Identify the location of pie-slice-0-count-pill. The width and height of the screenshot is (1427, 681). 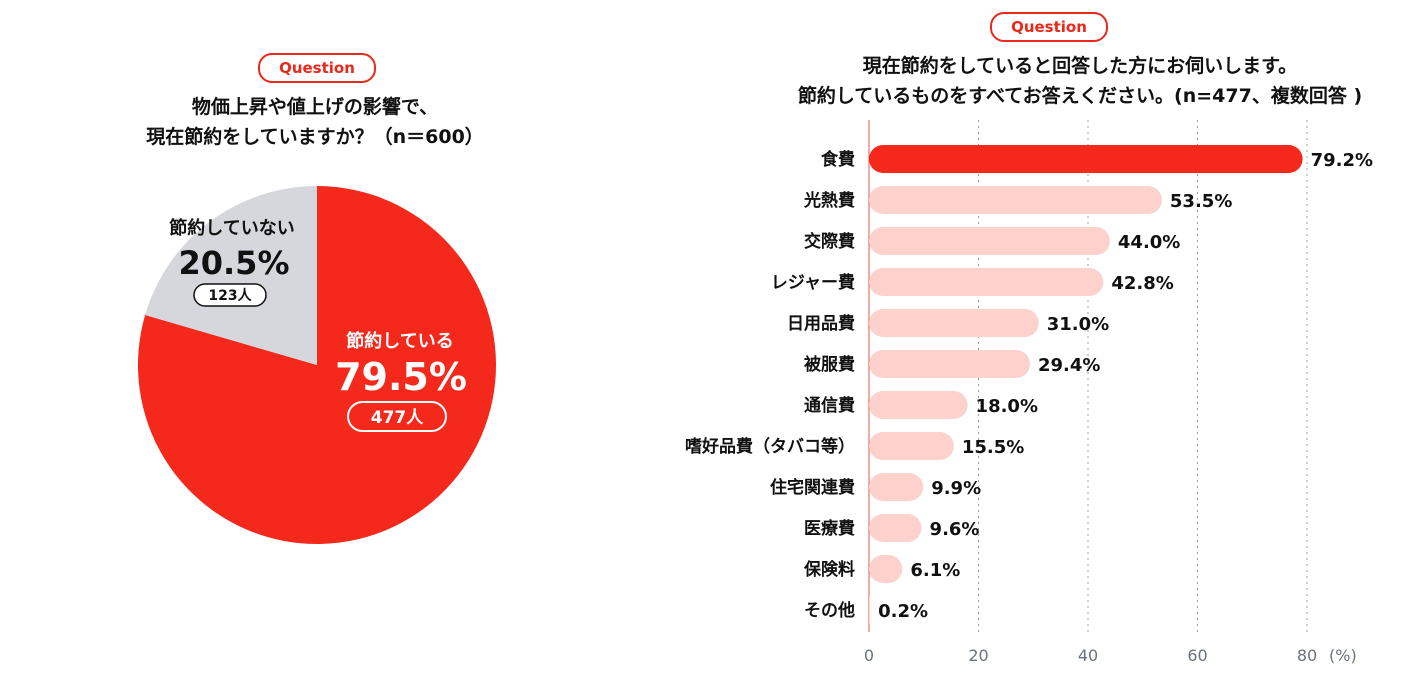
(397, 416).